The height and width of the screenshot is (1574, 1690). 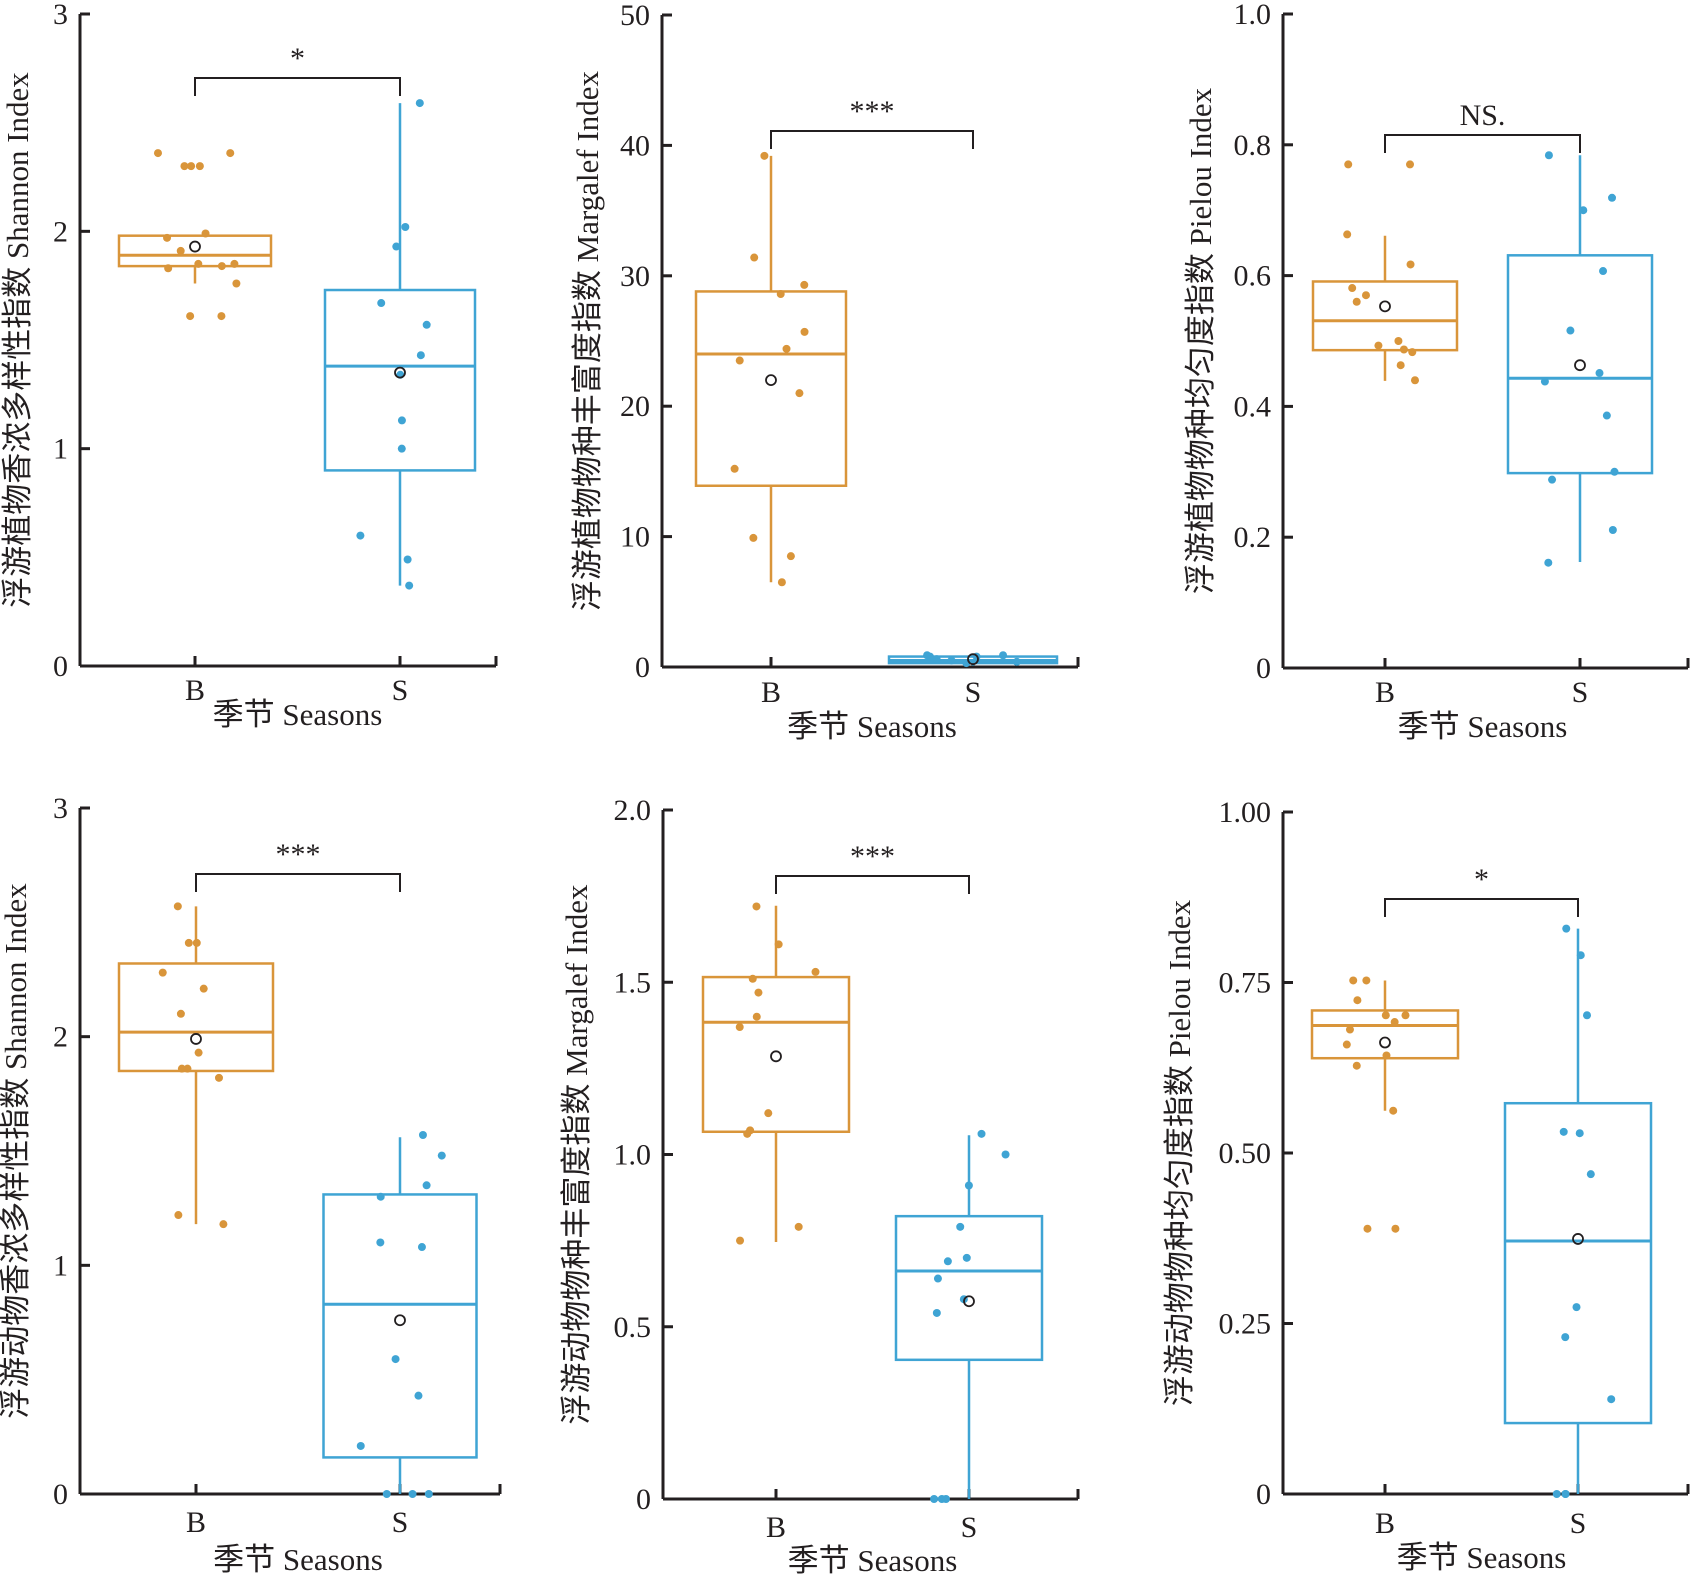 I want to click on box-iqr, so click(x=1578, y=1263).